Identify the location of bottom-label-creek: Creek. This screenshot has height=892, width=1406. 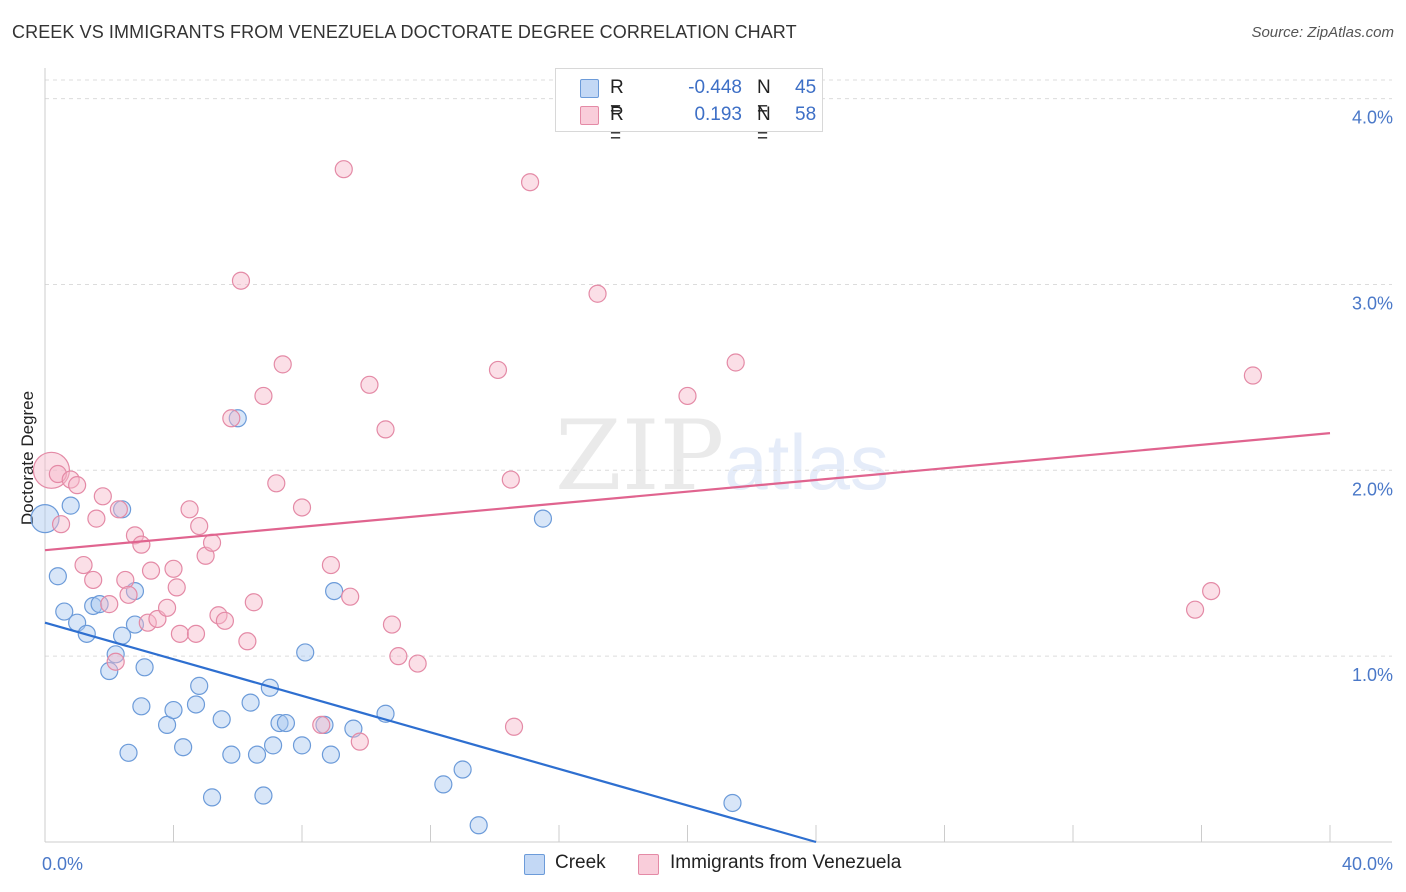
(580, 862).